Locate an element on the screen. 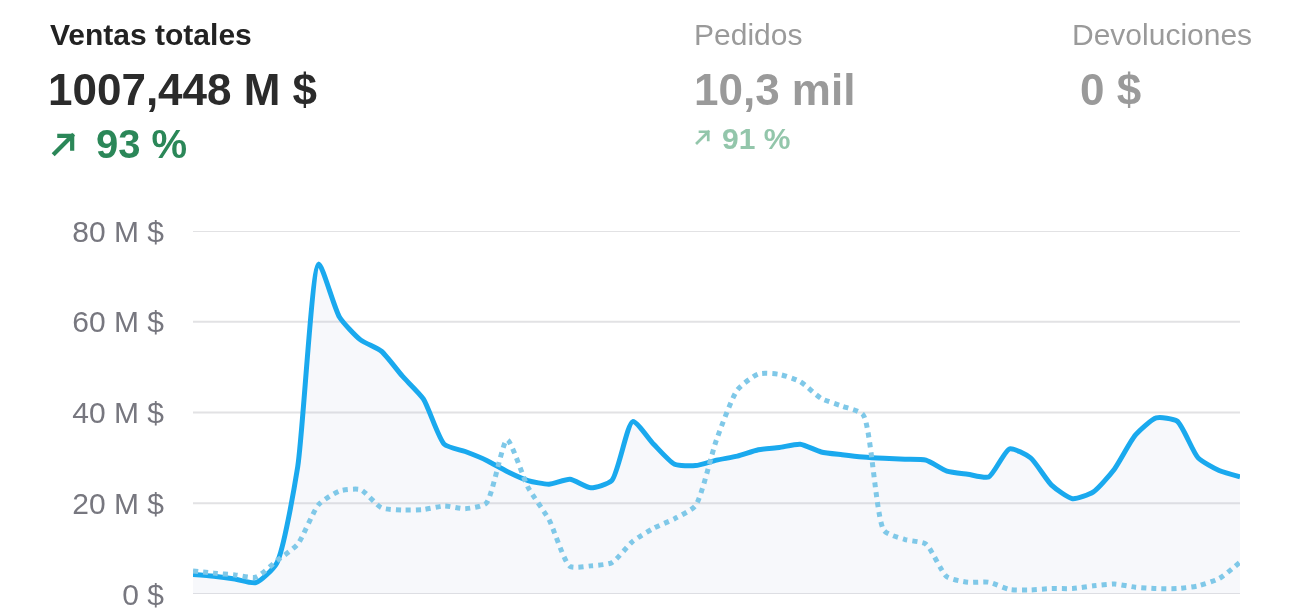 The width and height of the screenshot is (1290, 616). text: Ventas totales is located at coordinates (151, 34).